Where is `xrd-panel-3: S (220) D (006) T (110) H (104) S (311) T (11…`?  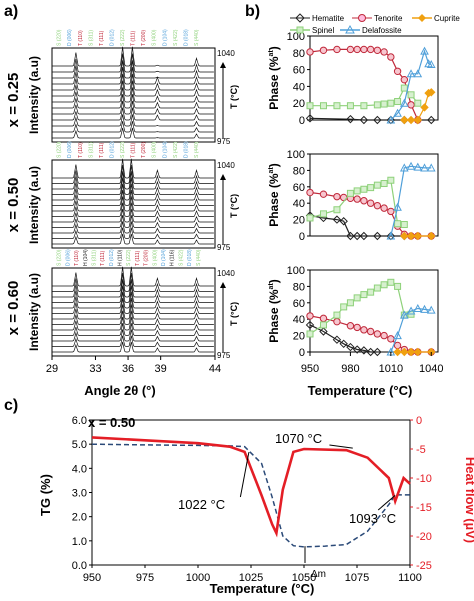
xrd-panel-3: S (220) D (006) T (110) H (104) S (311) T (11… is located at coordinates (145, 304).